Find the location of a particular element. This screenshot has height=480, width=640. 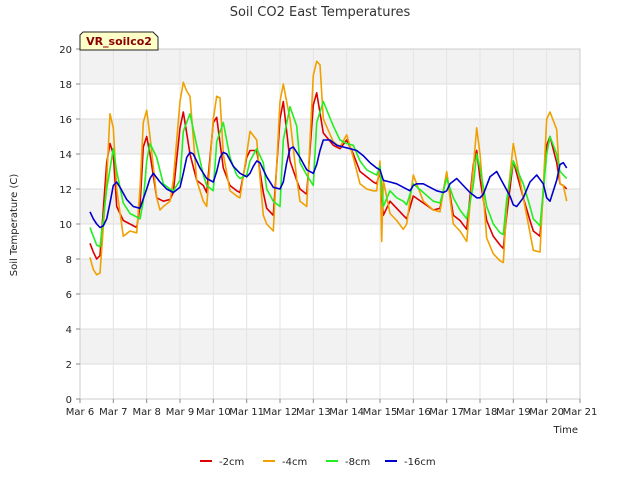

x-tick-label: Mar 17 is located at coordinates (446, 412).